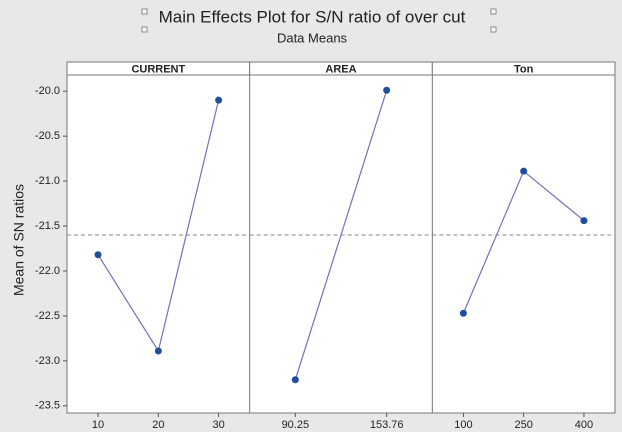 The image size is (622, 432). I want to click on y-tick-label: -21.5, so click(47, 226).